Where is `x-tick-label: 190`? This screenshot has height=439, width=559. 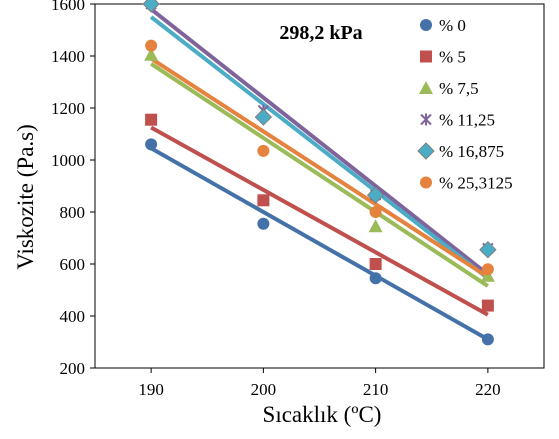
x-tick-label: 190 is located at coordinates (151, 389).